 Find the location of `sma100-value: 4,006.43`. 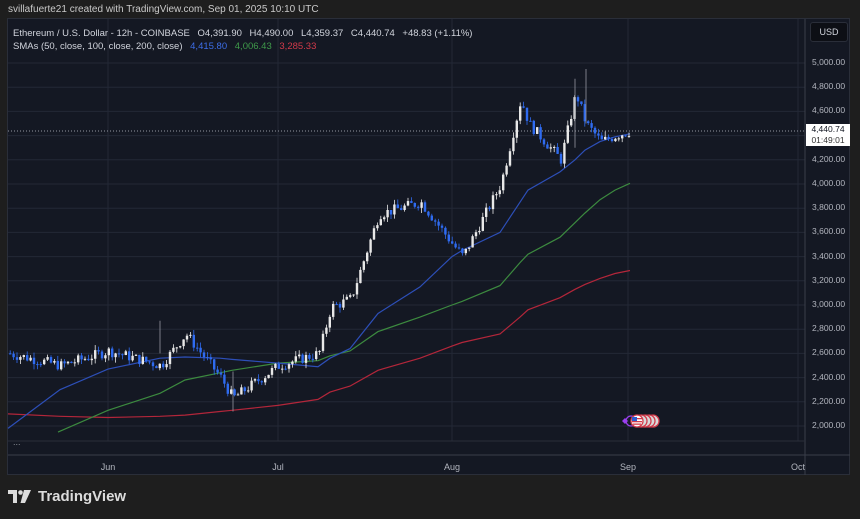

sma100-value: 4,006.43 is located at coordinates (253, 46).